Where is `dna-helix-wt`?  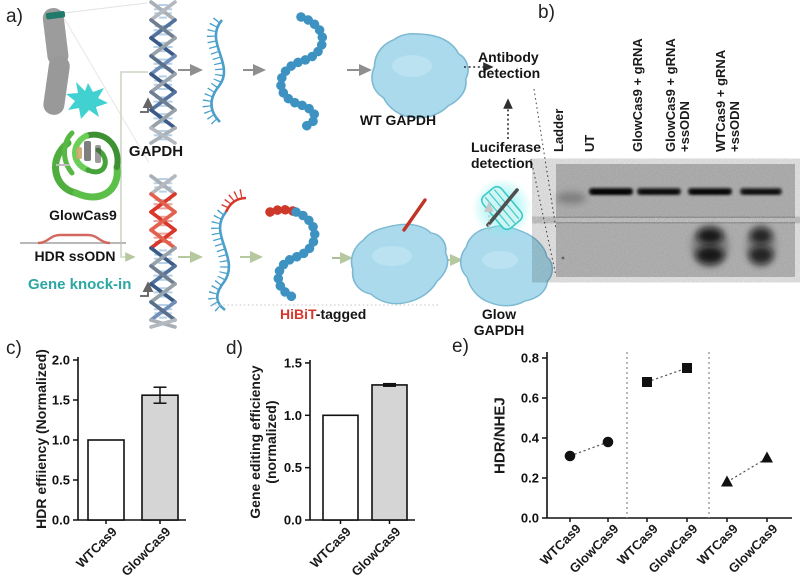 dna-helix-wt is located at coordinates (163, 72).